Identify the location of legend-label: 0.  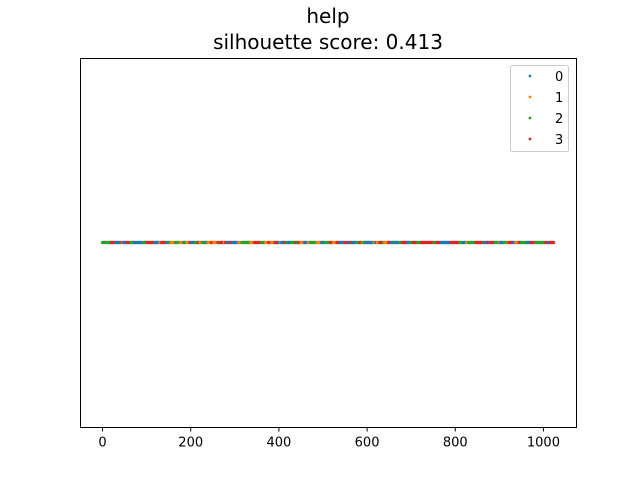
(559, 77).